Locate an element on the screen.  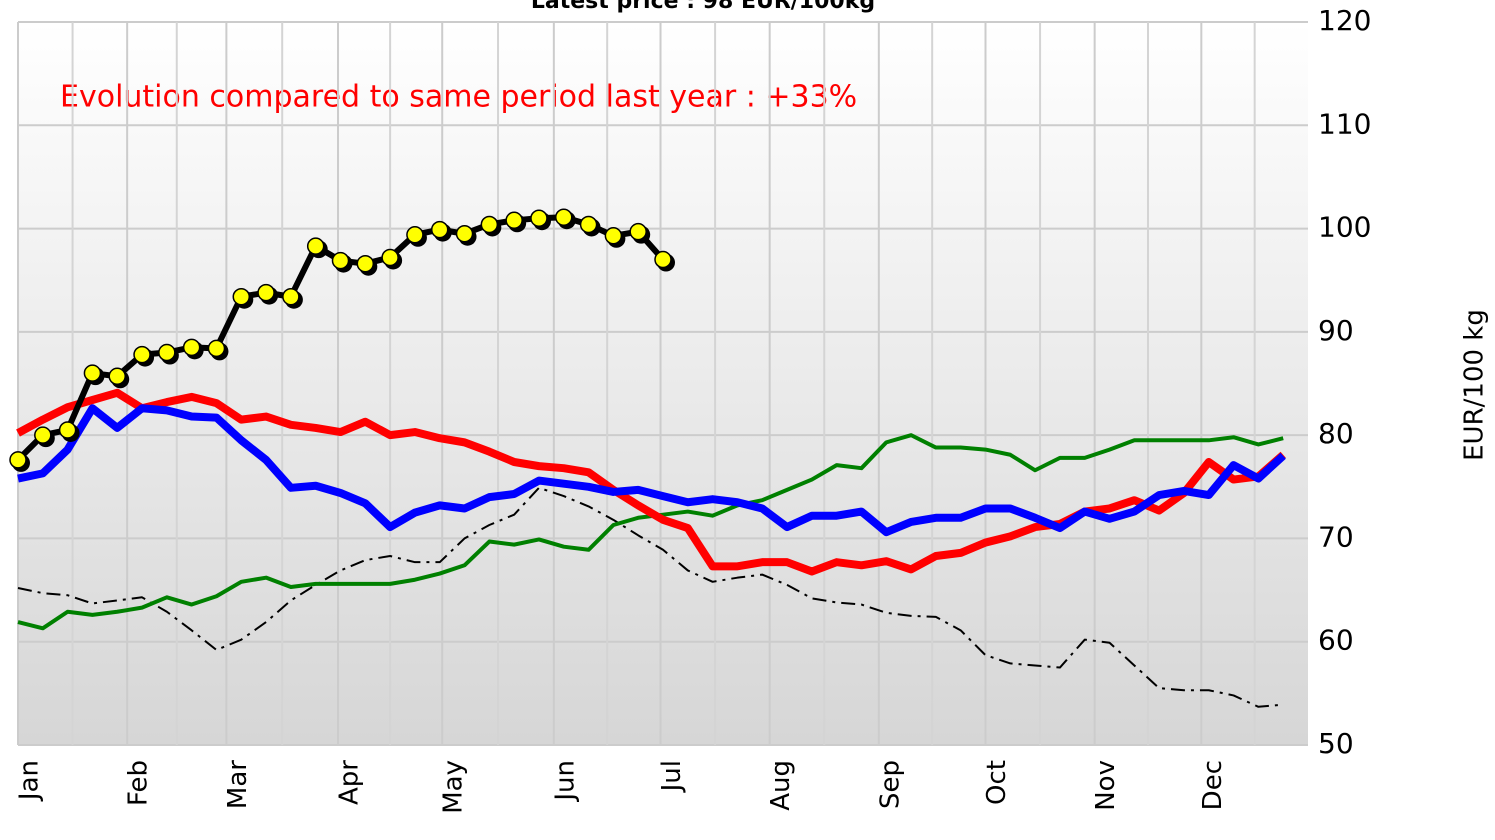
y-tick-label: 110 is located at coordinates (1344, 123).